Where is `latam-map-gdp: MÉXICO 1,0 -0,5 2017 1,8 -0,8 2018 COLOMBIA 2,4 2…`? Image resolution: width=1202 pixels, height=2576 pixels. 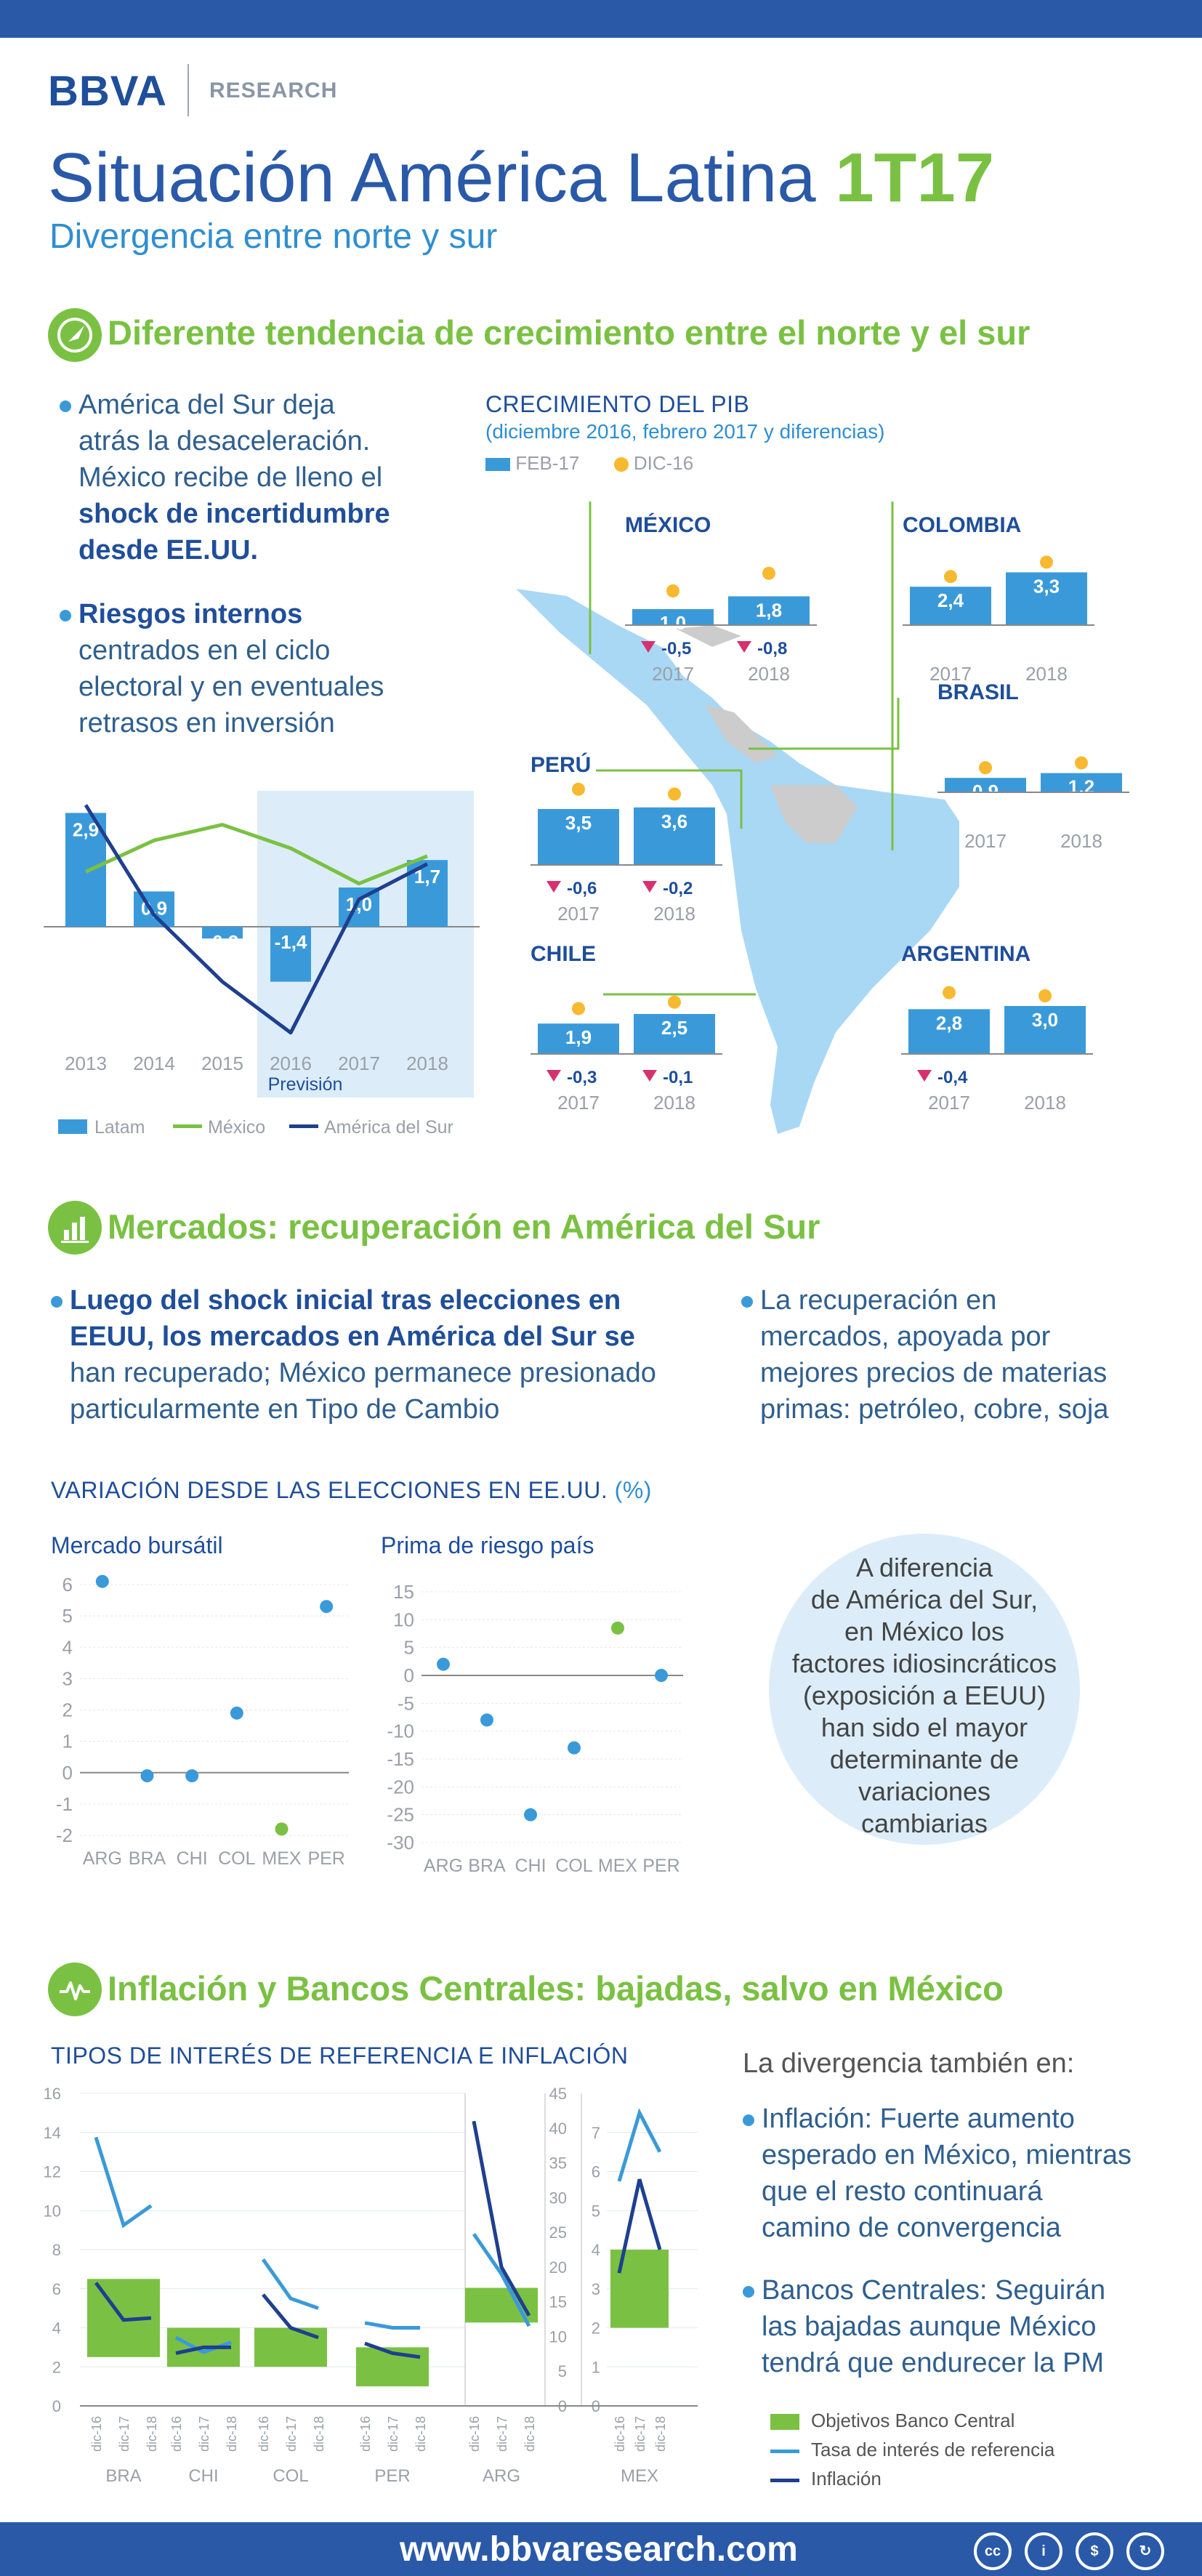 latam-map-gdp: MÉXICO 1,0 -0,5 2017 1,8 -0,8 2018 COLOMBIA 2,4 2… is located at coordinates (822, 818).